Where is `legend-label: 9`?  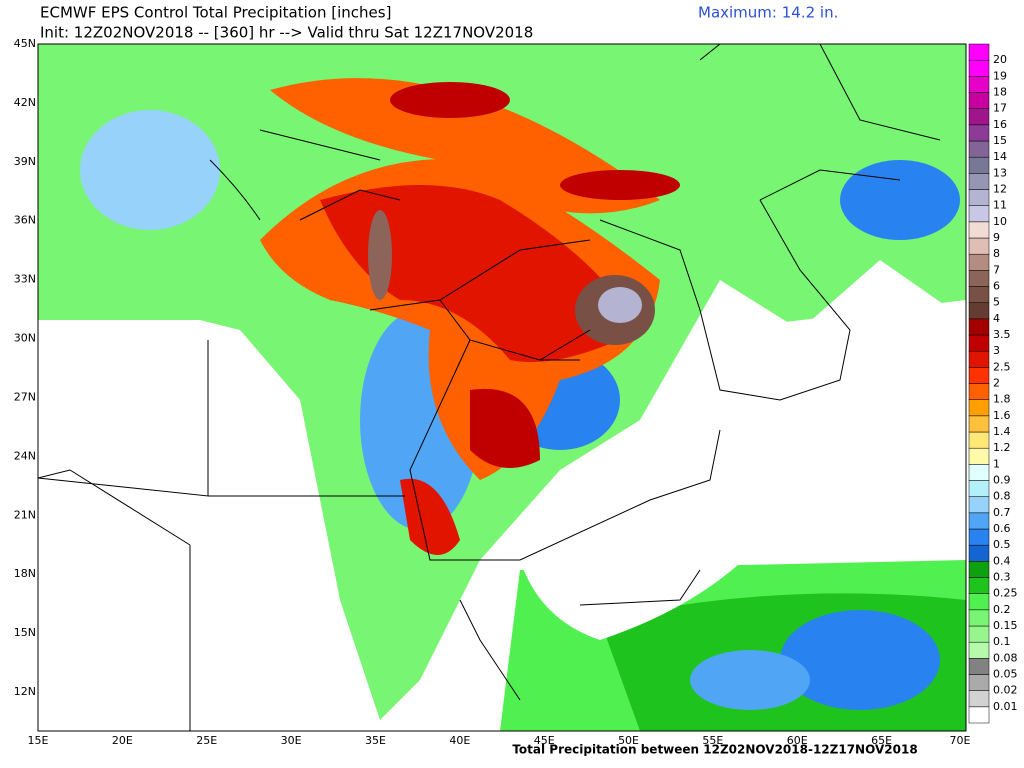 legend-label: 9 is located at coordinates (996, 237).